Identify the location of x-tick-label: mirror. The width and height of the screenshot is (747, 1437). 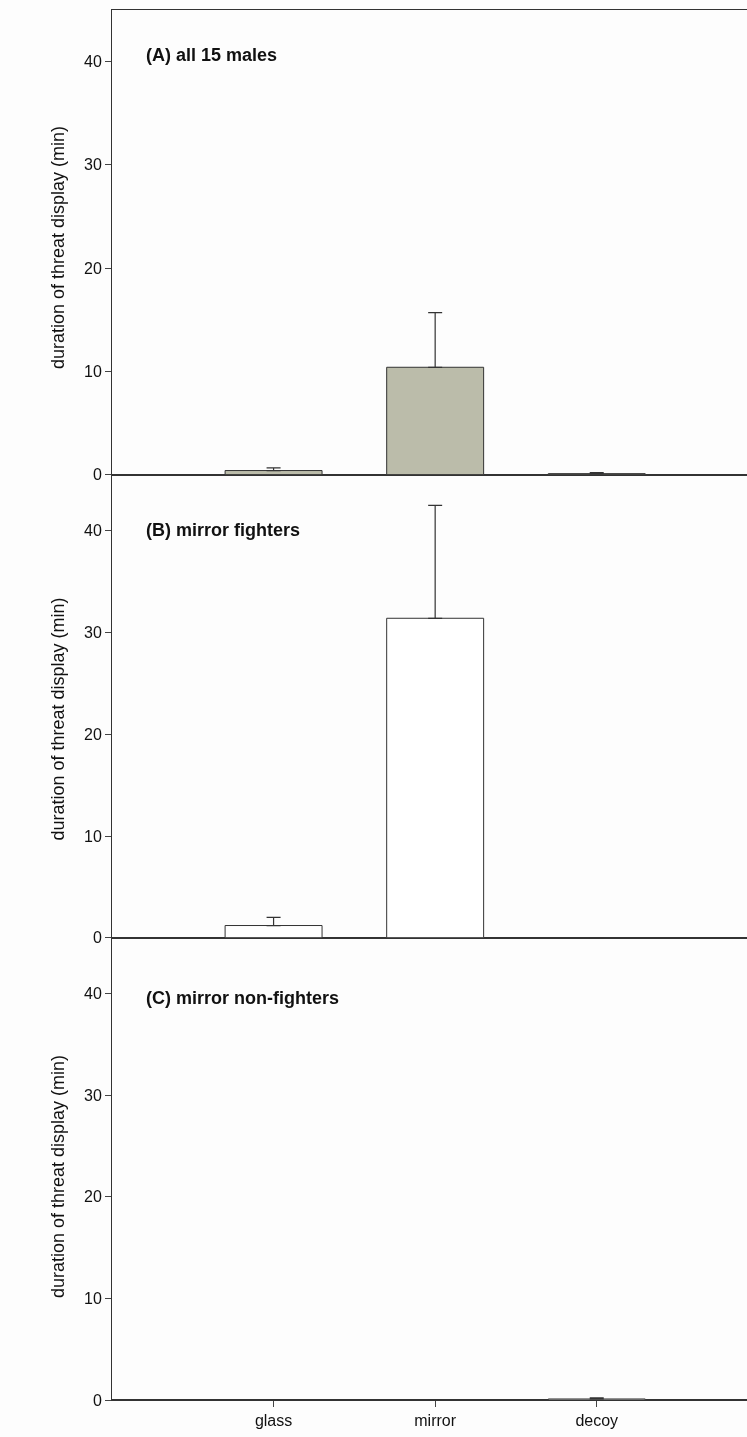
(435, 1421).